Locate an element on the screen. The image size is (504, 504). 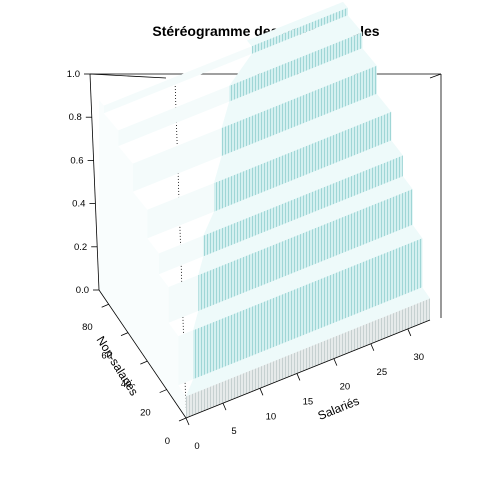
y-tick-label: 0 is located at coordinates (167, 441).